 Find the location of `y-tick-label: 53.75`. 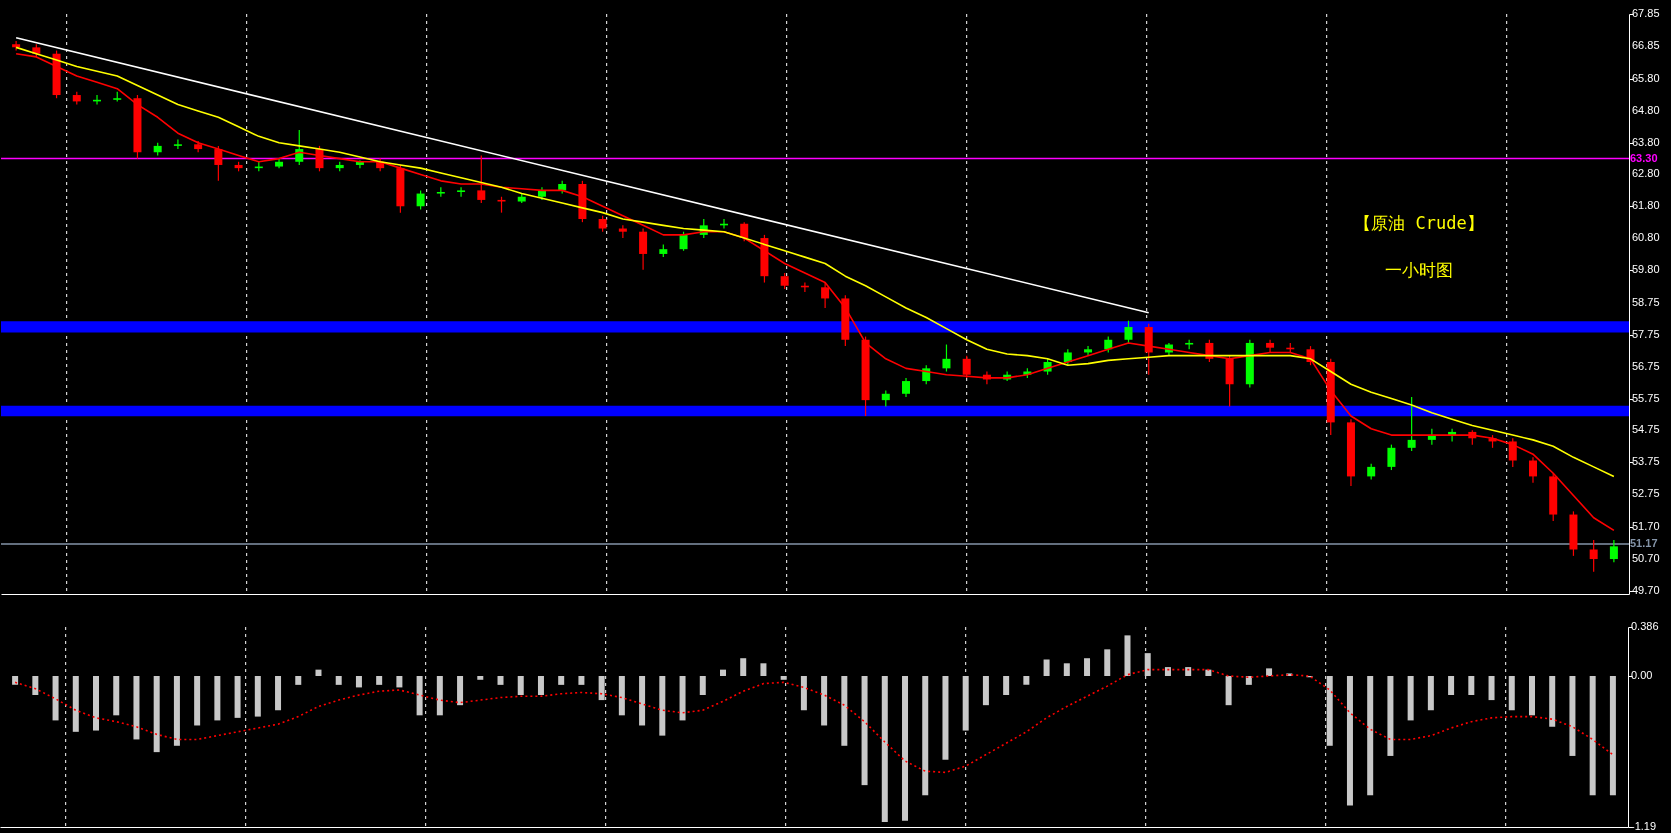

y-tick-label: 53.75 is located at coordinates (1646, 461).